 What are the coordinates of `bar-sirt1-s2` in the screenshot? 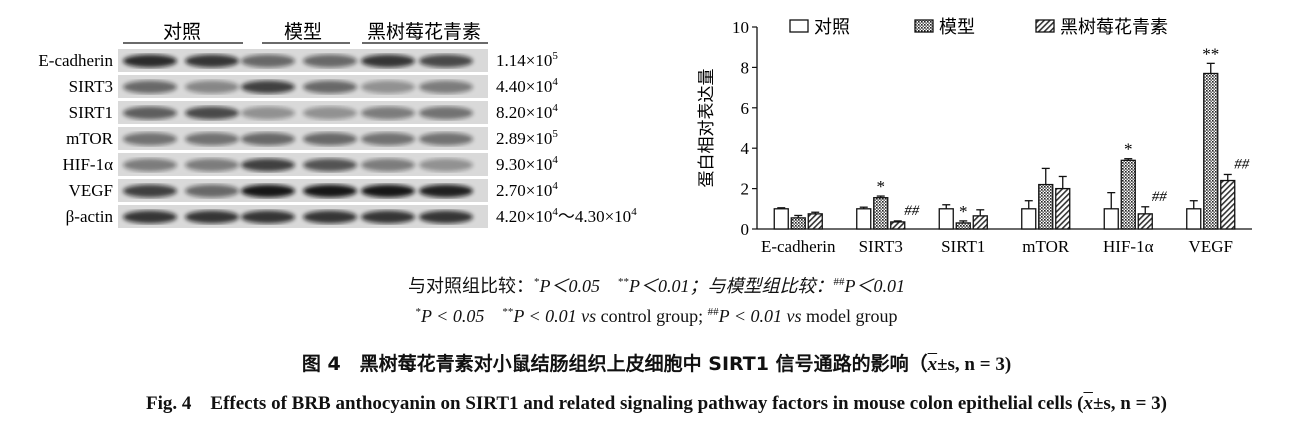 It's located at (980, 222).